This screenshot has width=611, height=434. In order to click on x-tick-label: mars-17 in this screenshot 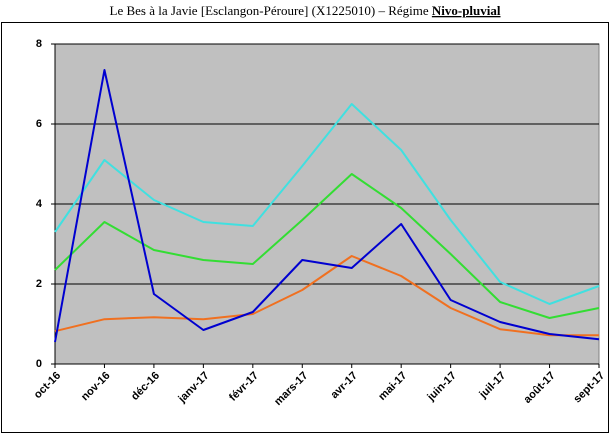, I will do `click(291, 389)`.